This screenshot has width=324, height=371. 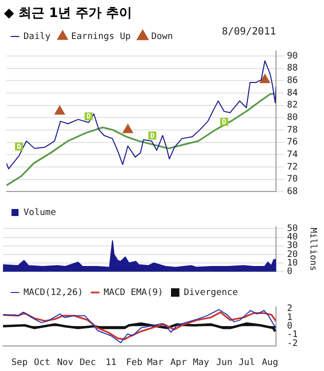 What do you see at coordinates (101, 37) in the screenshot?
I see `legend-label: Earnings Up` at bounding box center [101, 37].